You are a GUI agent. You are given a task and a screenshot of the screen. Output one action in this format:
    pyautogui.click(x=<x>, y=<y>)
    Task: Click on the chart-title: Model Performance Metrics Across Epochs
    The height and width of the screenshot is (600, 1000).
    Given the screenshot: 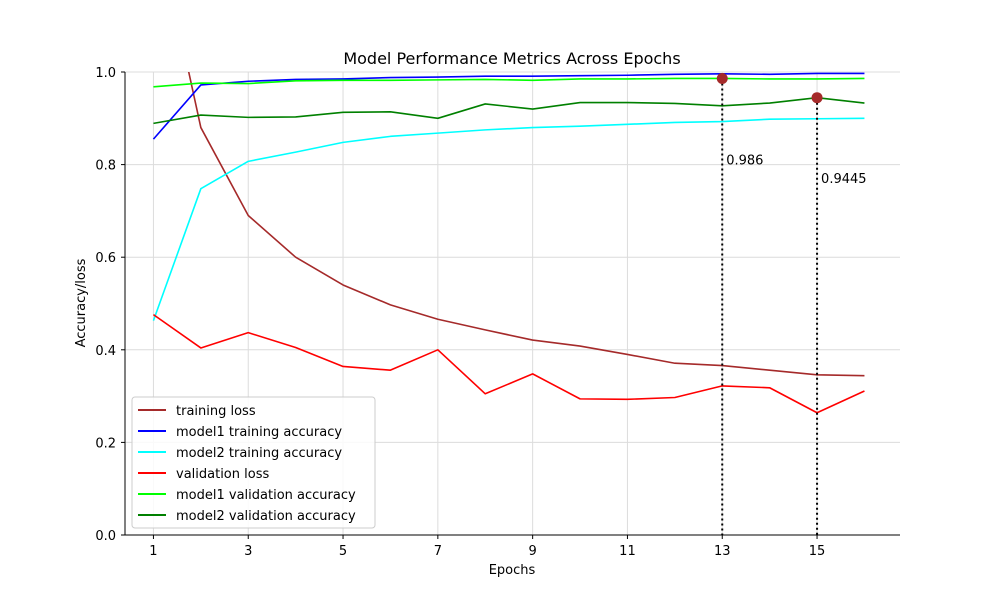 What is the action you would take?
    pyautogui.click(x=511, y=58)
    